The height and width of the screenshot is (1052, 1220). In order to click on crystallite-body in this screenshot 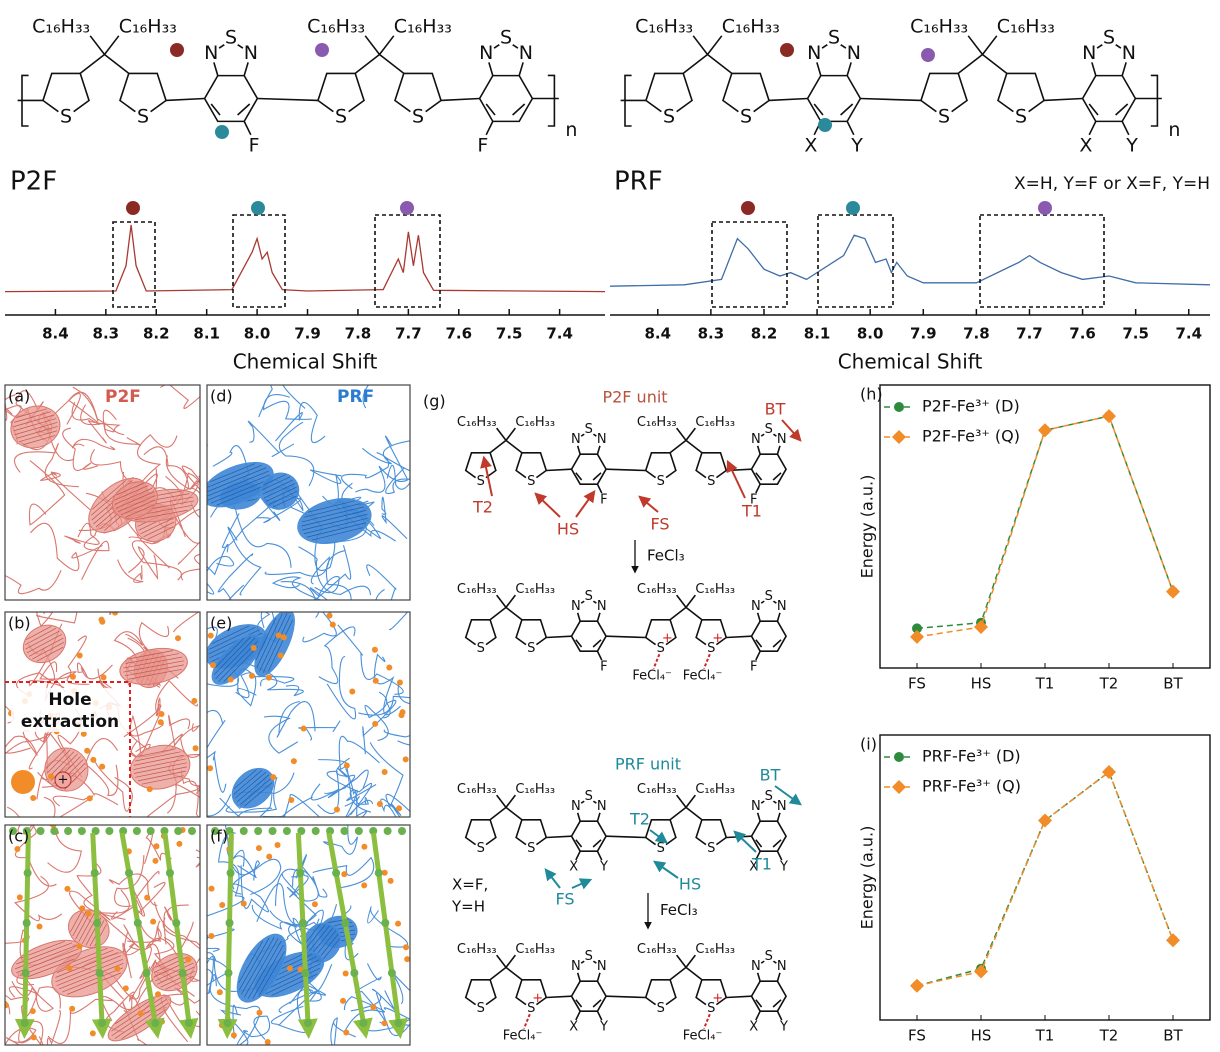, I will do `click(261, 968)`.